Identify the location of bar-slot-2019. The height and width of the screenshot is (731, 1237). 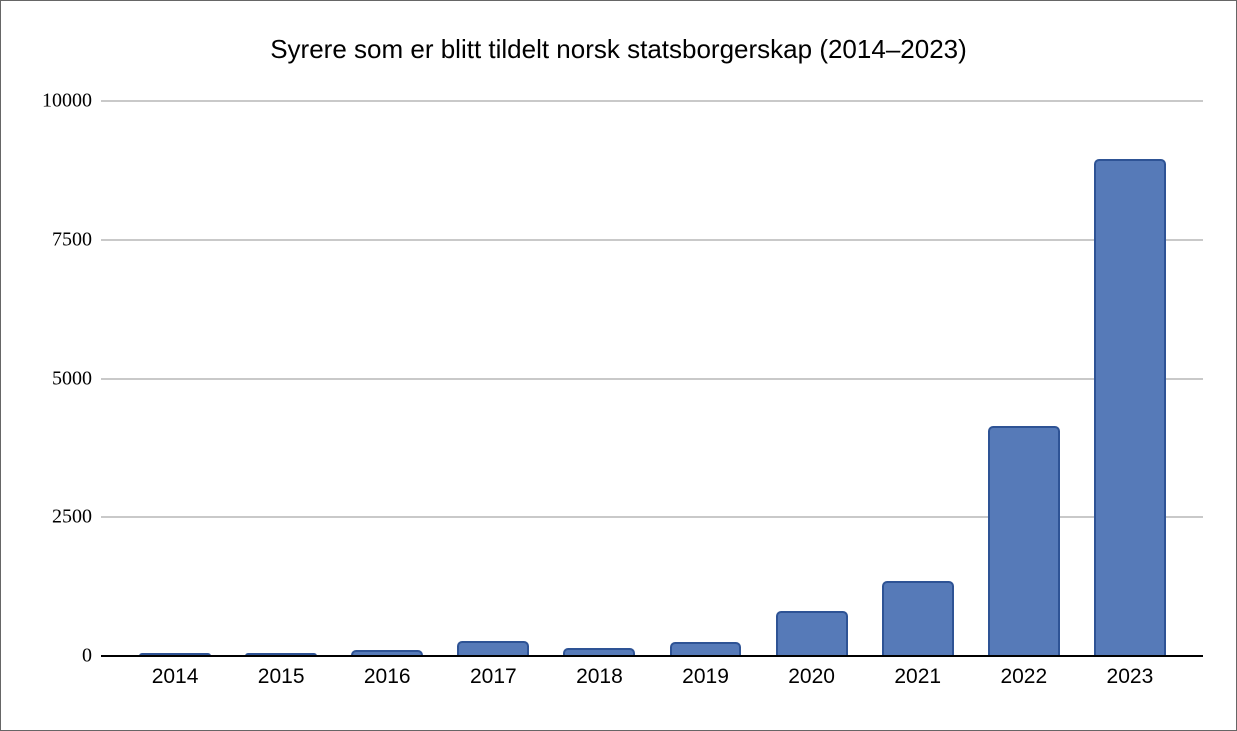
(705, 378).